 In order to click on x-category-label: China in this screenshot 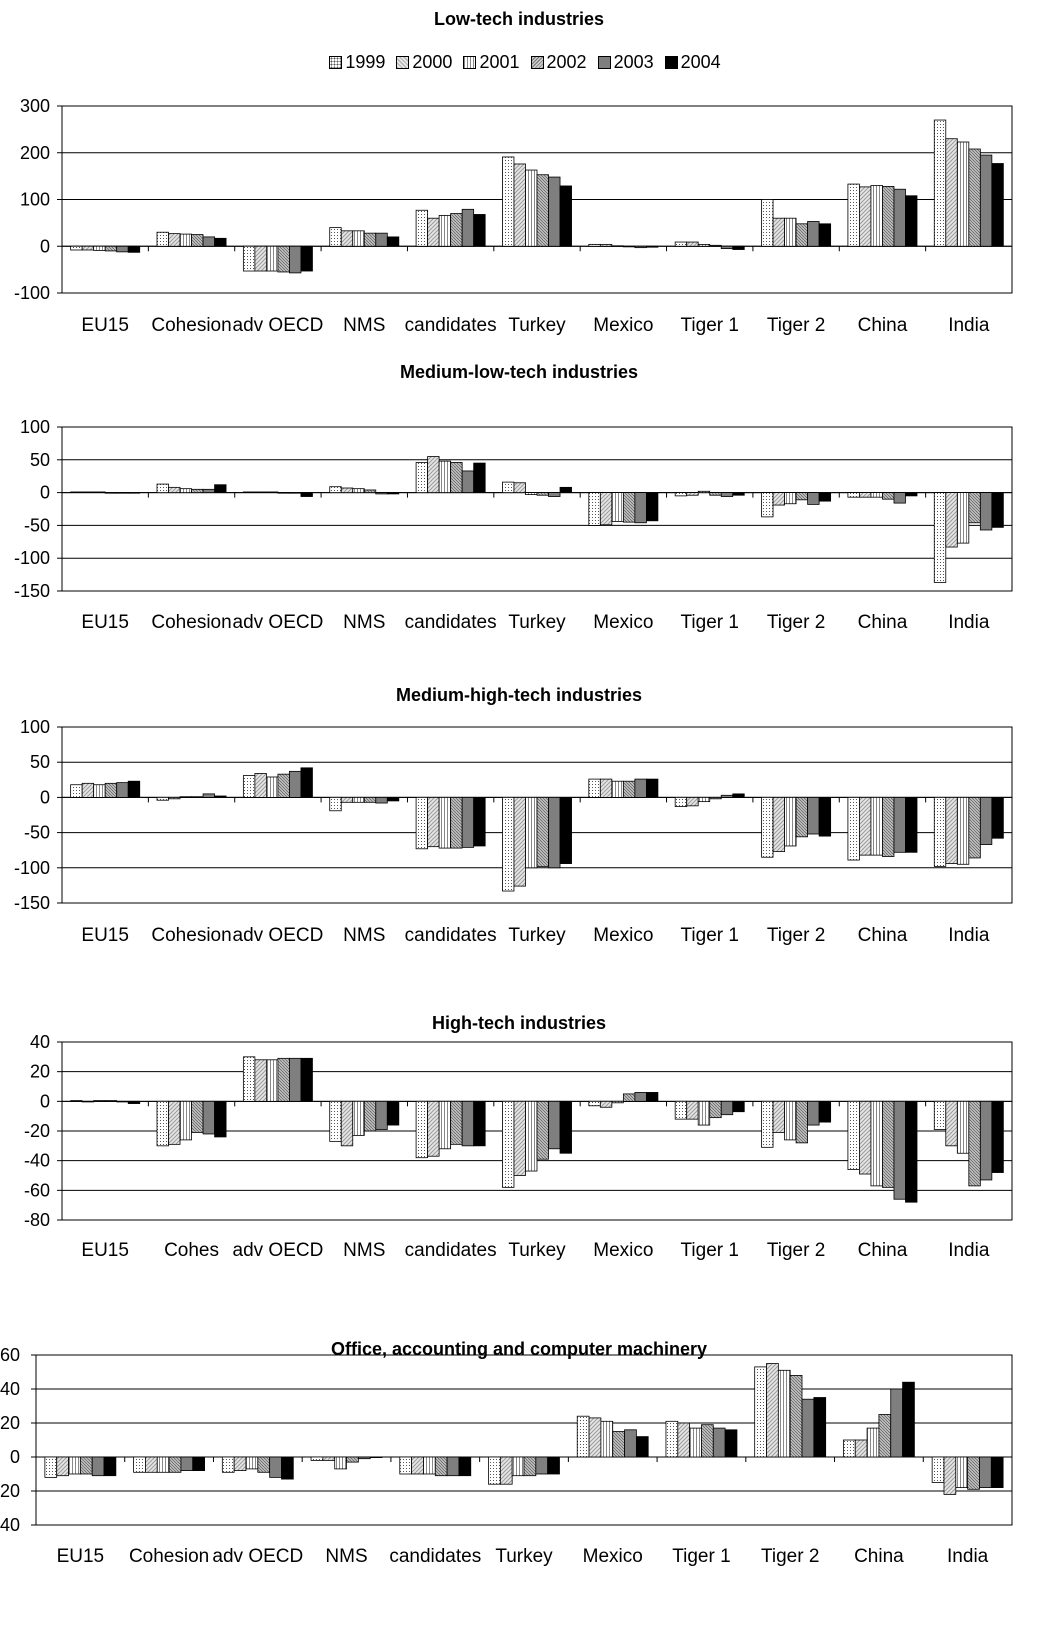, I will do `click(879, 1556)`.